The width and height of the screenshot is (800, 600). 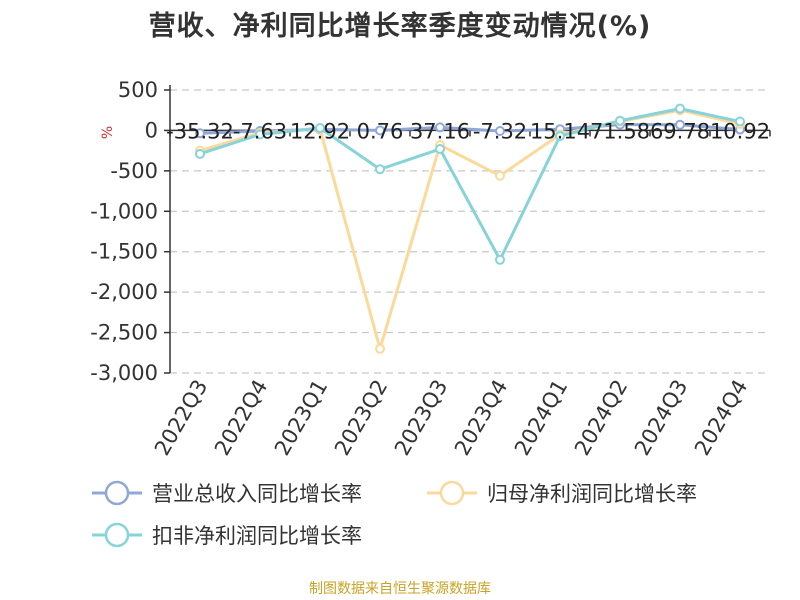 I want to click on y-axis: 500 0 -500 -1,000 -1,500 -2,000 -2,500 -3,000%, so click(x=130, y=231).